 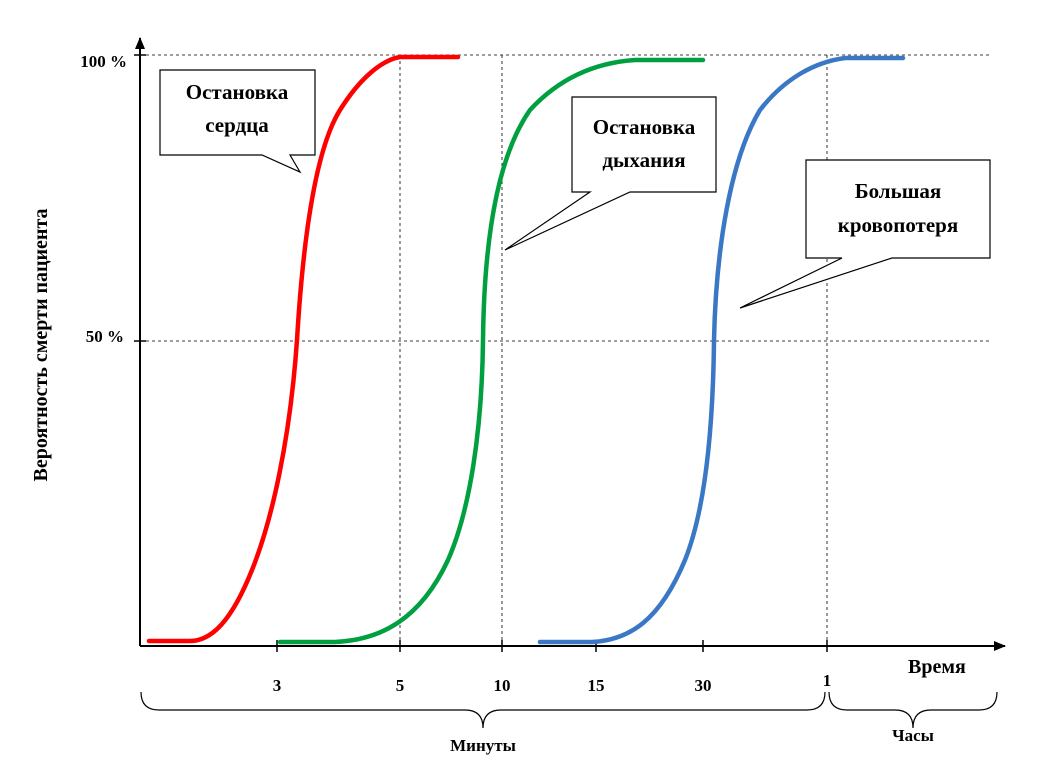 I want to click on x-tick-label-5: 5, so click(x=400, y=685).